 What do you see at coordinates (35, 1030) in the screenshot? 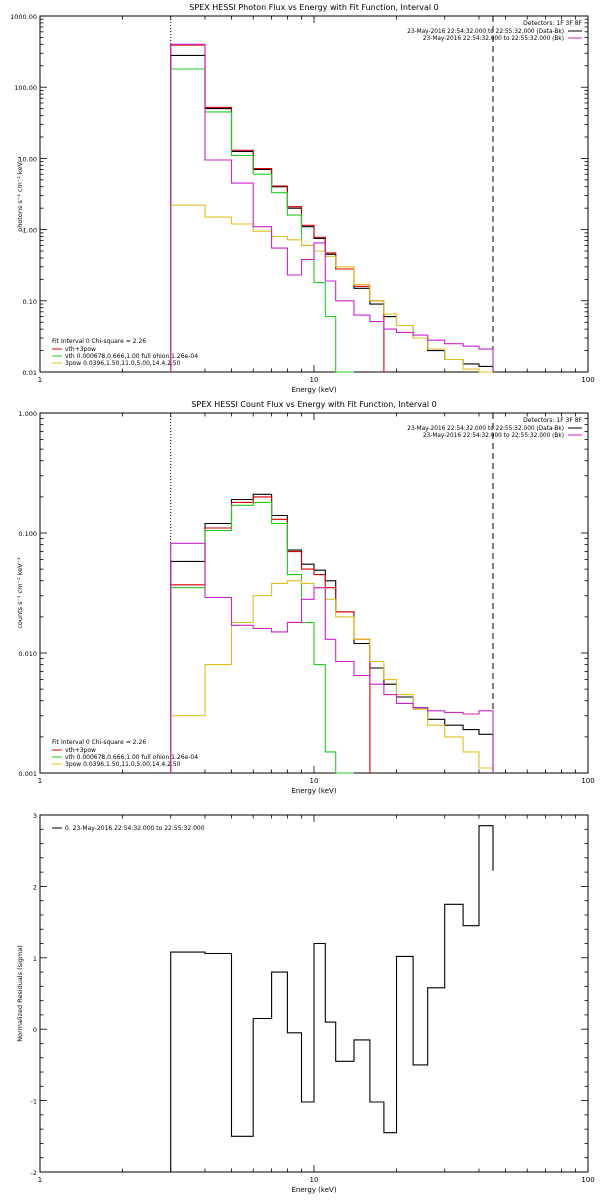
I see `y-tick-label: 0` at bounding box center [35, 1030].